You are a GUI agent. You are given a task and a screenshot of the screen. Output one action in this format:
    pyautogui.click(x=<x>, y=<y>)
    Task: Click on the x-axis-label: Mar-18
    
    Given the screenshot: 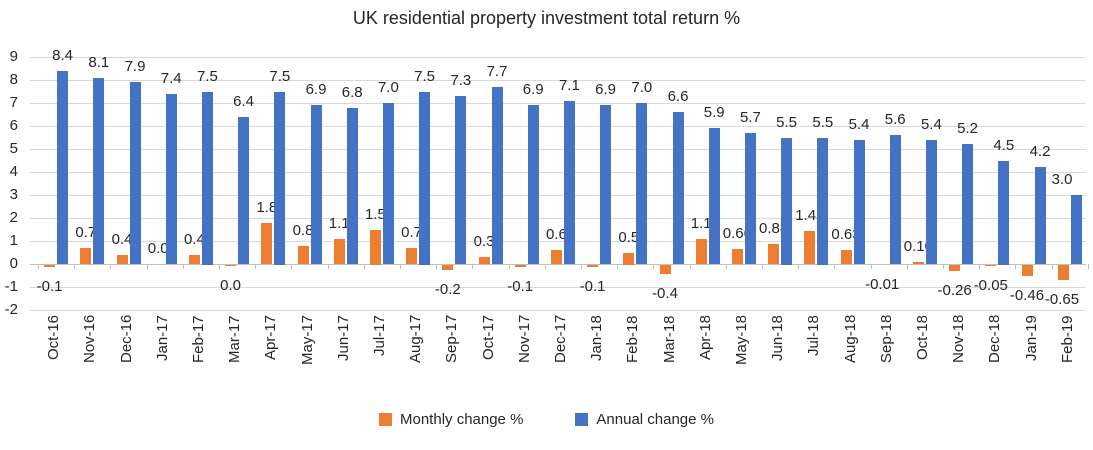 What is the action you would take?
    pyautogui.click(x=669, y=339)
    